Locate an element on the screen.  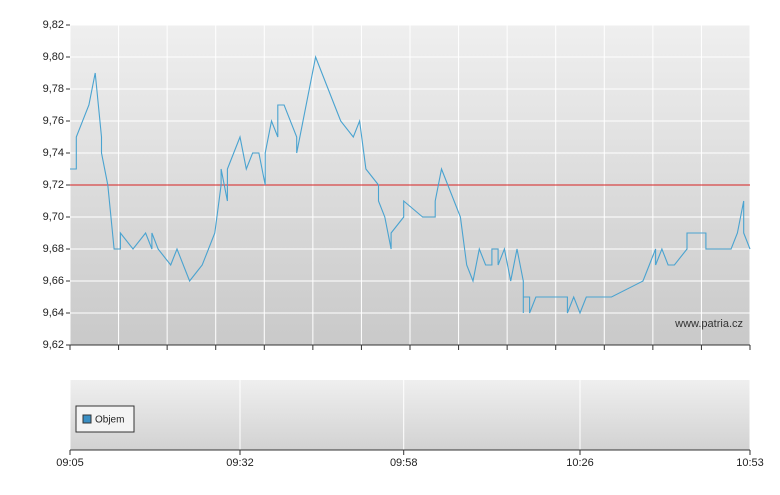
x-tick-label: 09:05 is located at coordinates (70, 463).